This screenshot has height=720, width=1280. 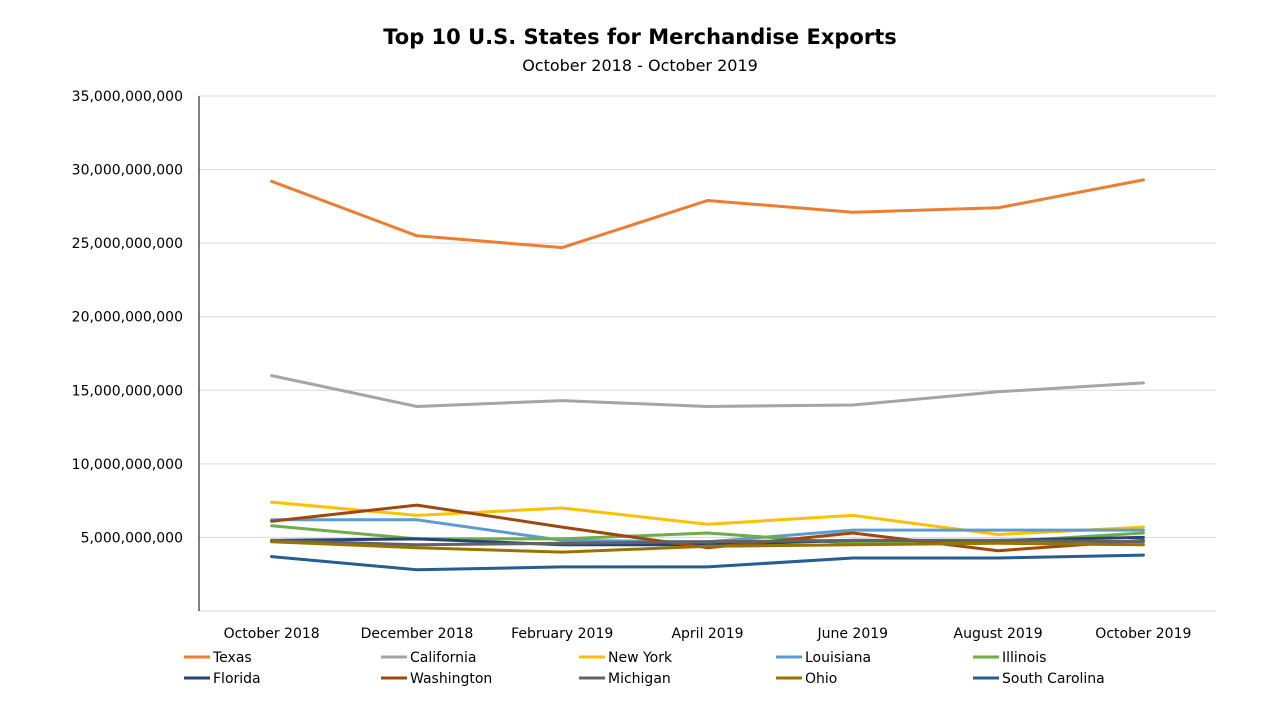 I want to click on x-tick-label: April 2019, so click(x=707, y=634).